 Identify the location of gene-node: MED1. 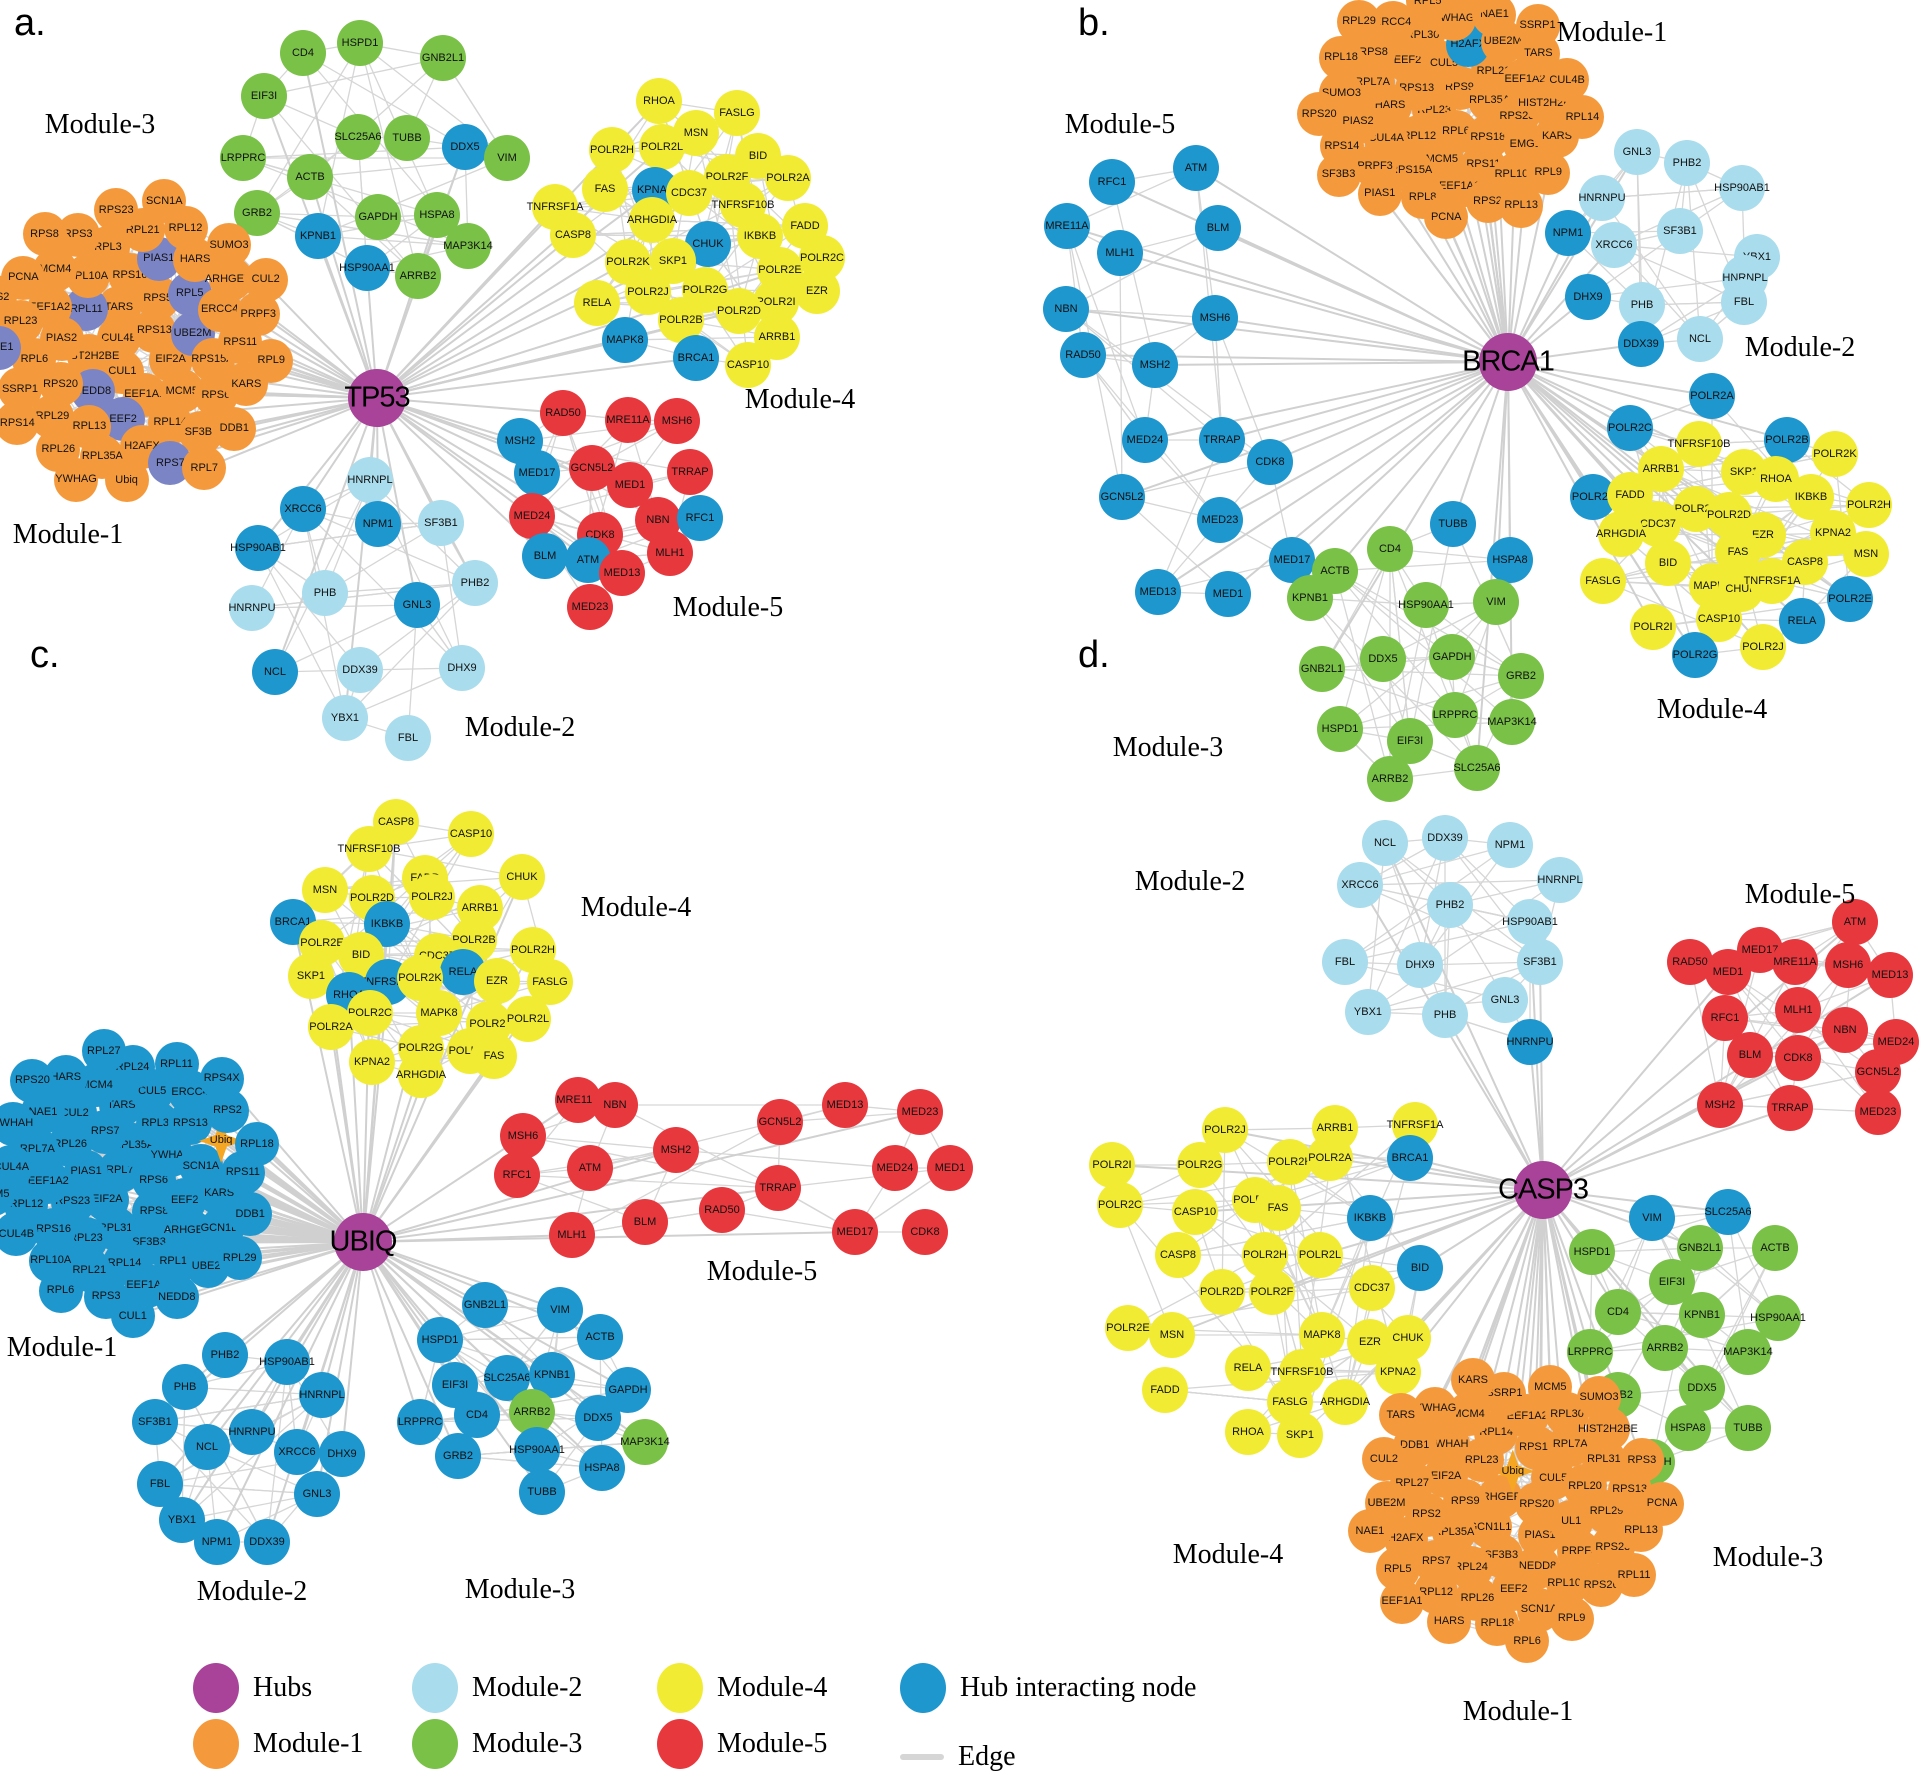
(1228, 594).